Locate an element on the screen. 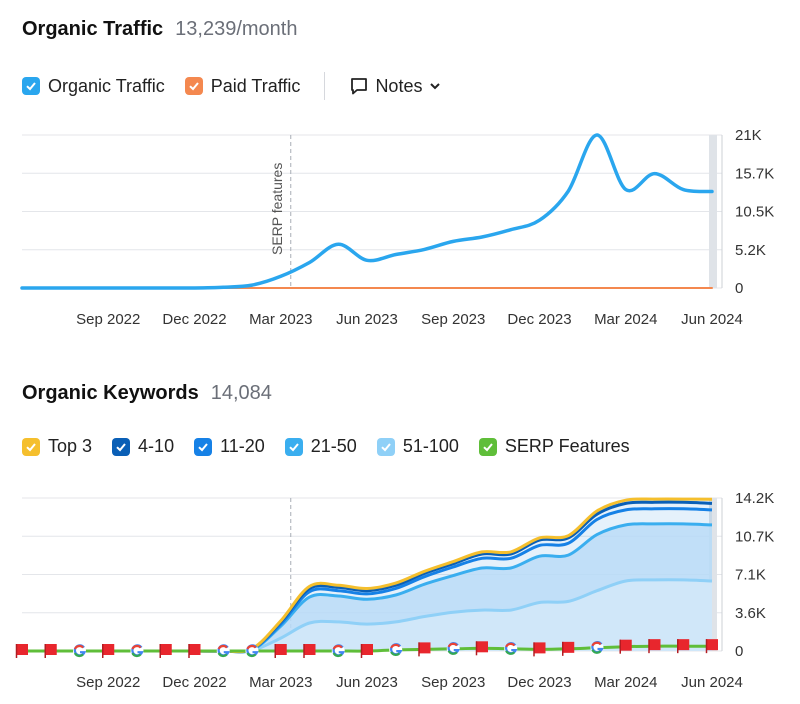  traffic-legend: Organic Traffic Paid Traffic Notes is located at coordinates (232, 86).